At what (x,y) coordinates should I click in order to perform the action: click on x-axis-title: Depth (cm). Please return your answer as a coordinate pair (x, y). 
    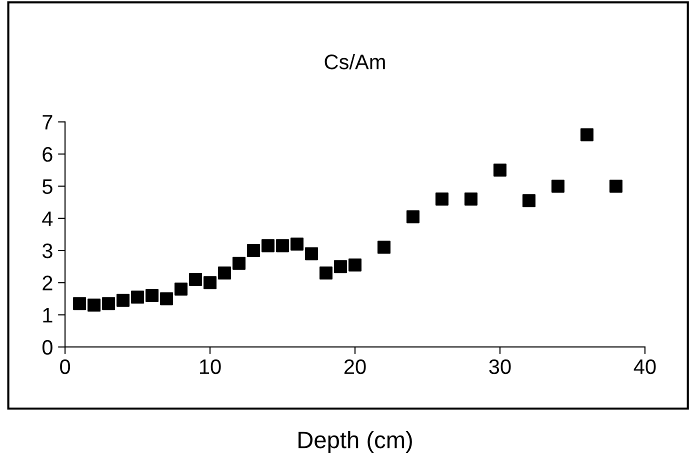
    Looking at the image, I should click on (355, 441).